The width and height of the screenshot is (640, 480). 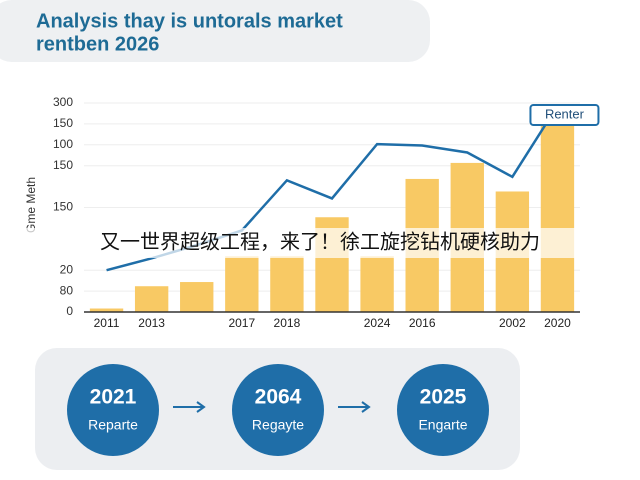 What do you see at coordinates (278, 425) in the screenshot?
I see `step-label: Regayte` at bounding box center [278, 425].